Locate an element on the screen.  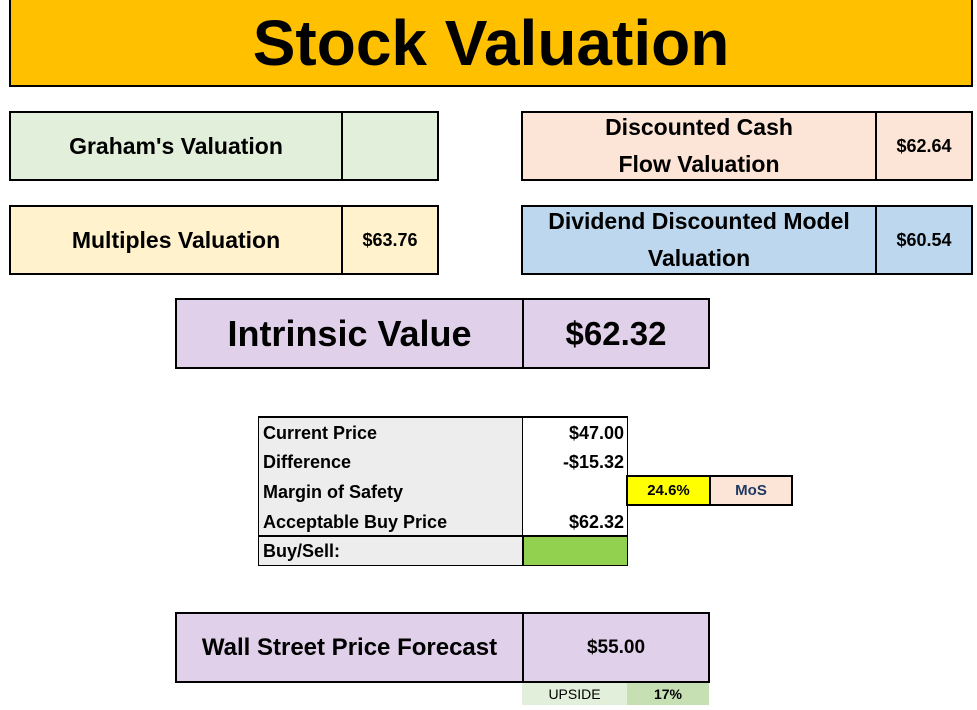
margin-of-safety-value is located at coordinates (574, 492).